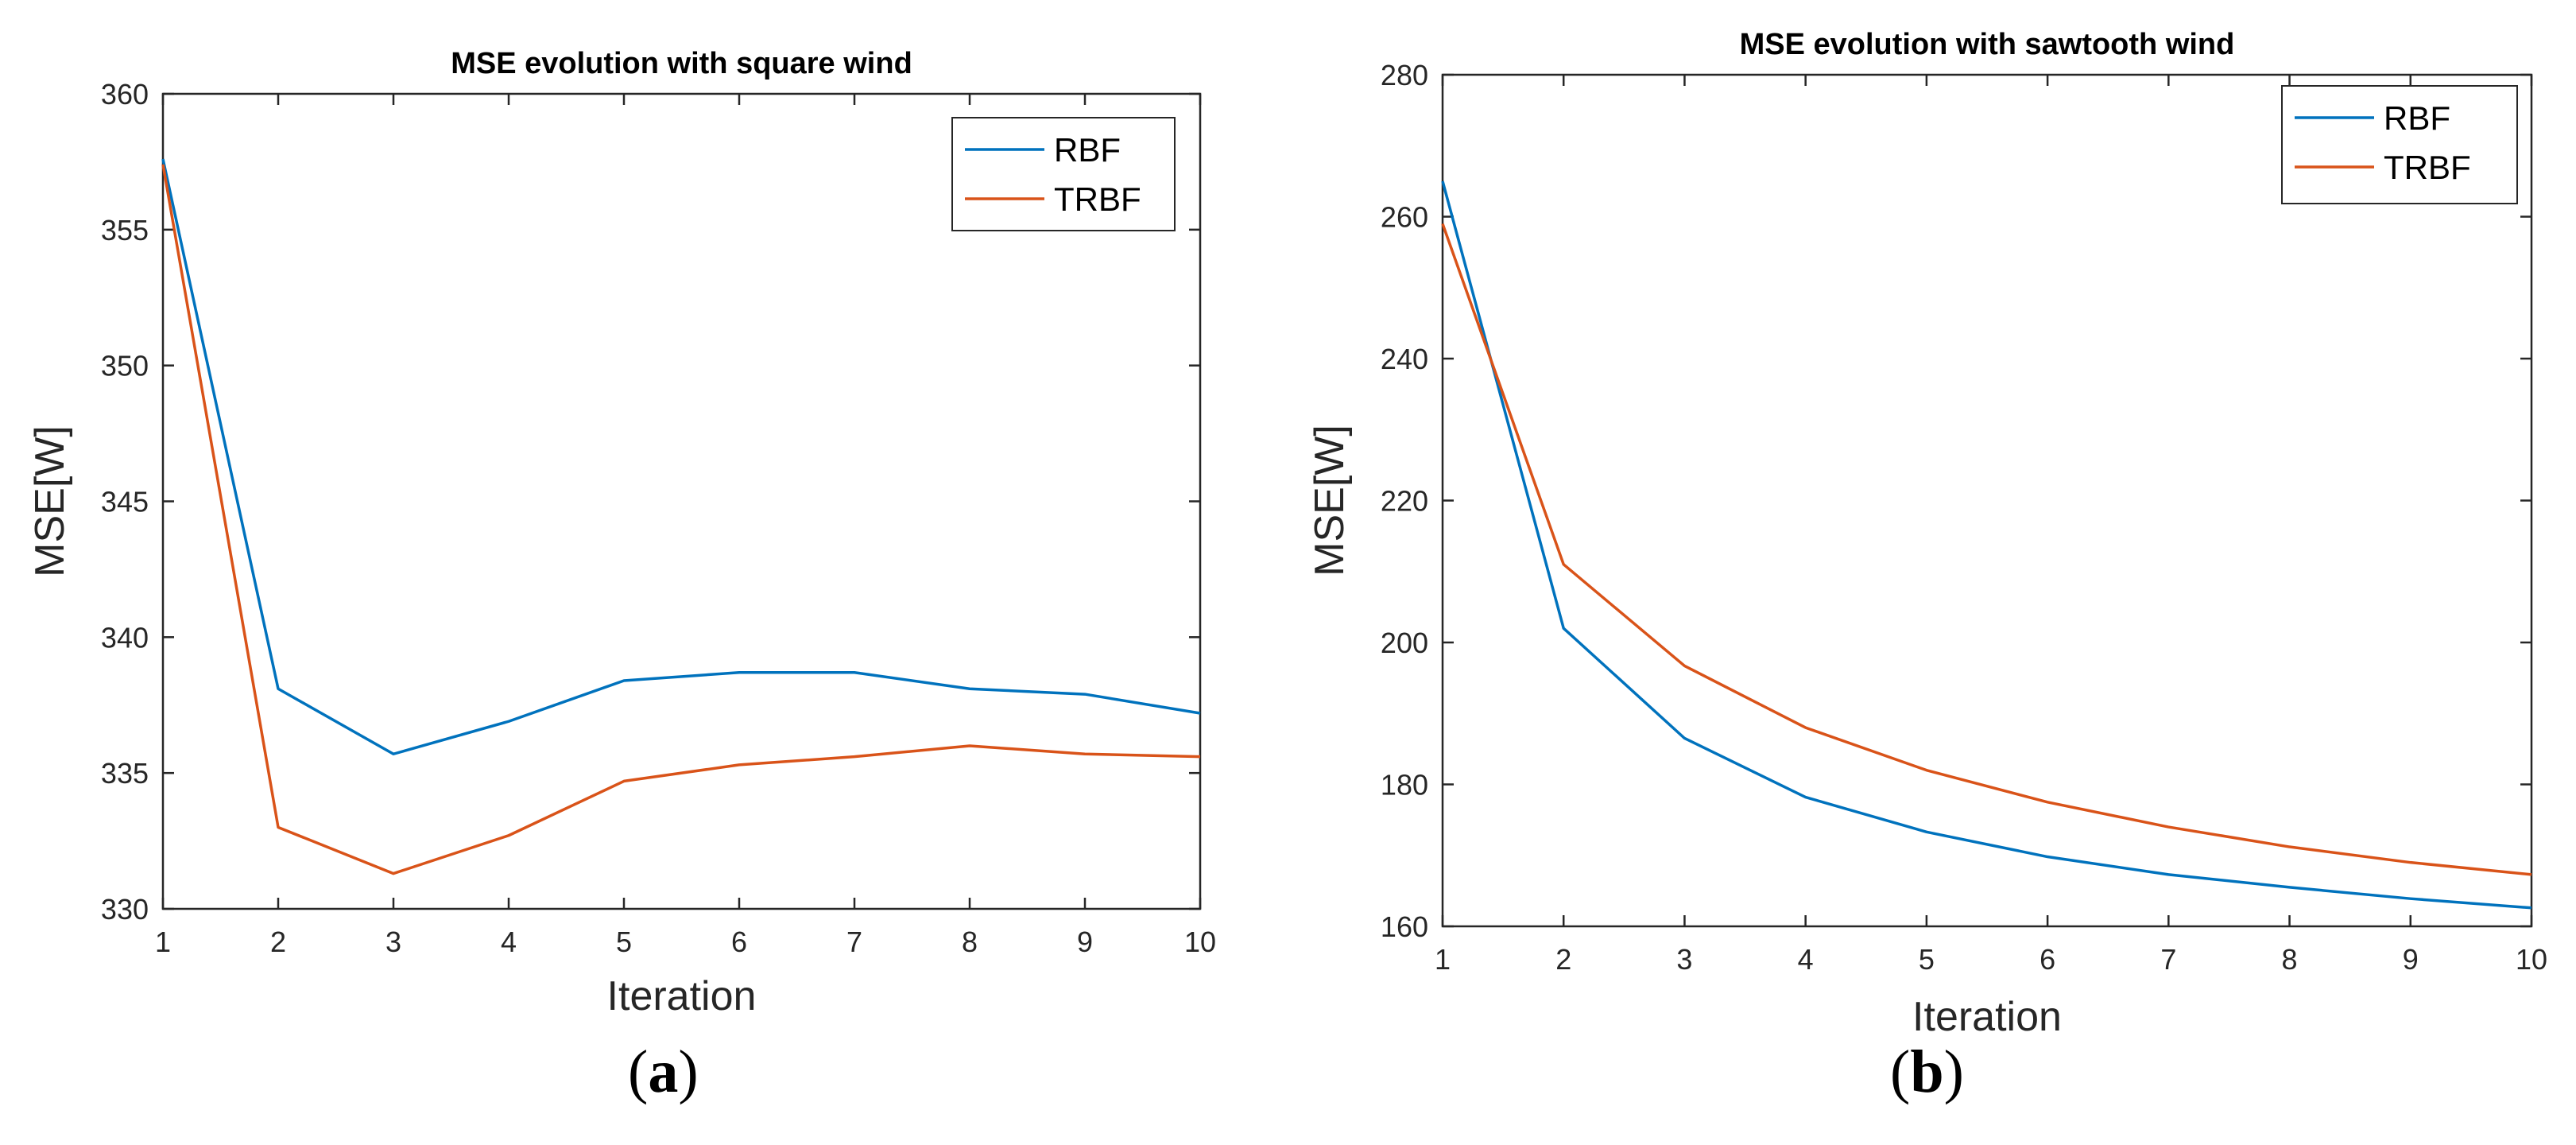 Image resolution: width=2576 pixels, height=1145 pixels. I want to click on panel-label-a-open: (, so click(638, 1071).